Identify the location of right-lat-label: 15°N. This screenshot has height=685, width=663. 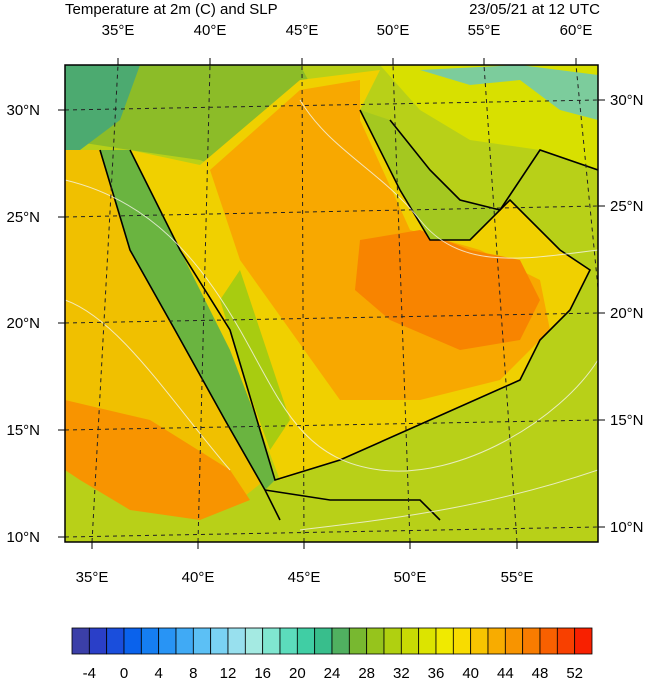
(627, 420).